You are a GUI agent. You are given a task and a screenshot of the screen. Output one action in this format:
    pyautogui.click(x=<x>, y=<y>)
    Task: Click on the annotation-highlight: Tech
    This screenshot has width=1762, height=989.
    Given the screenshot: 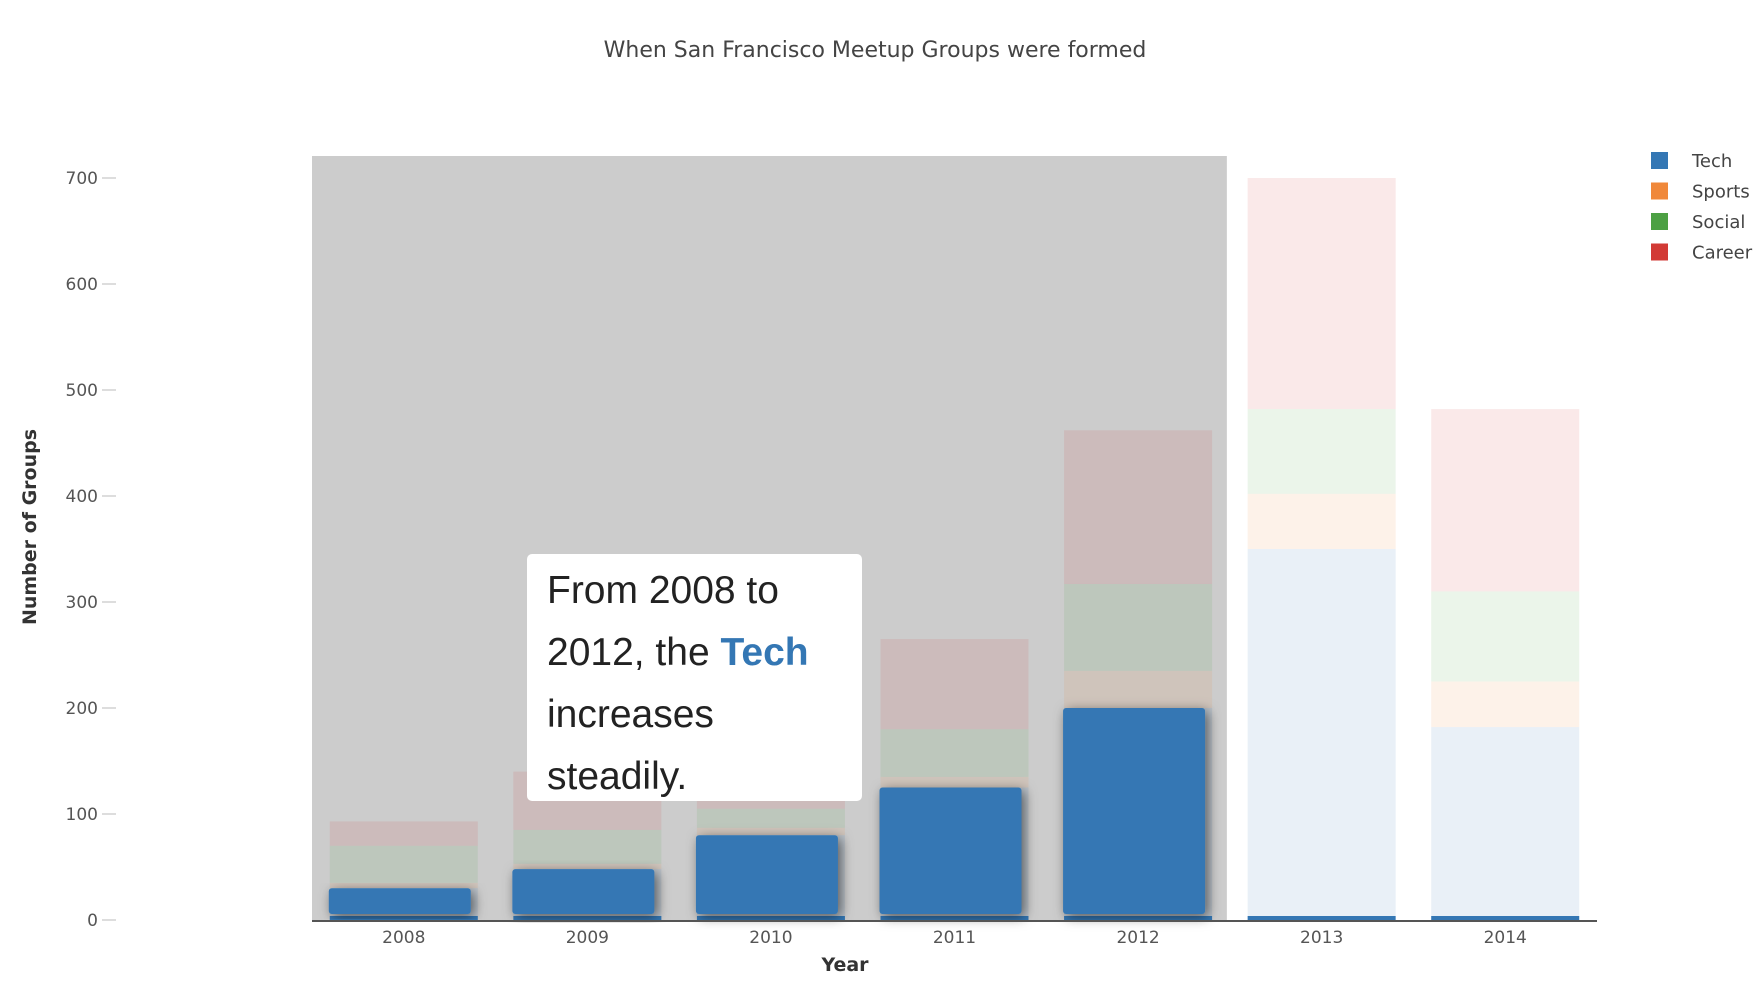 What is the action you would take?
    pyautogui.click(x=764, y=652)
    